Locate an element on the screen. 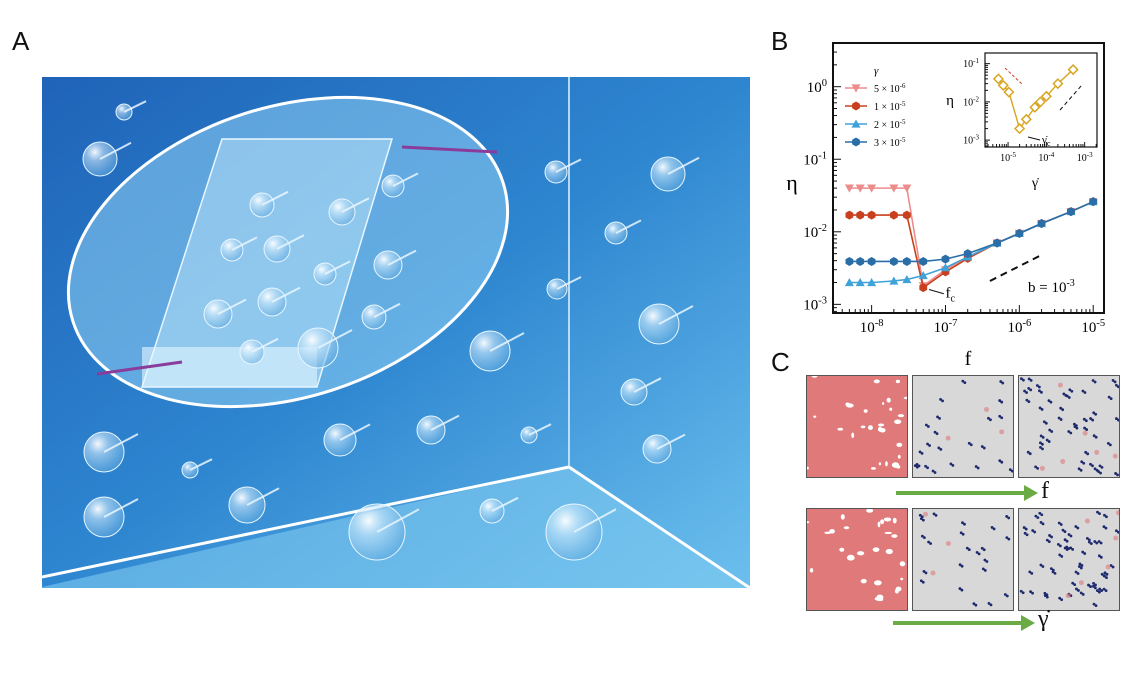 Image resolution: width=1124 pixels, height=674 pixels. y-tick-label: 10⁻¹ is located at coordinates (815, 159).